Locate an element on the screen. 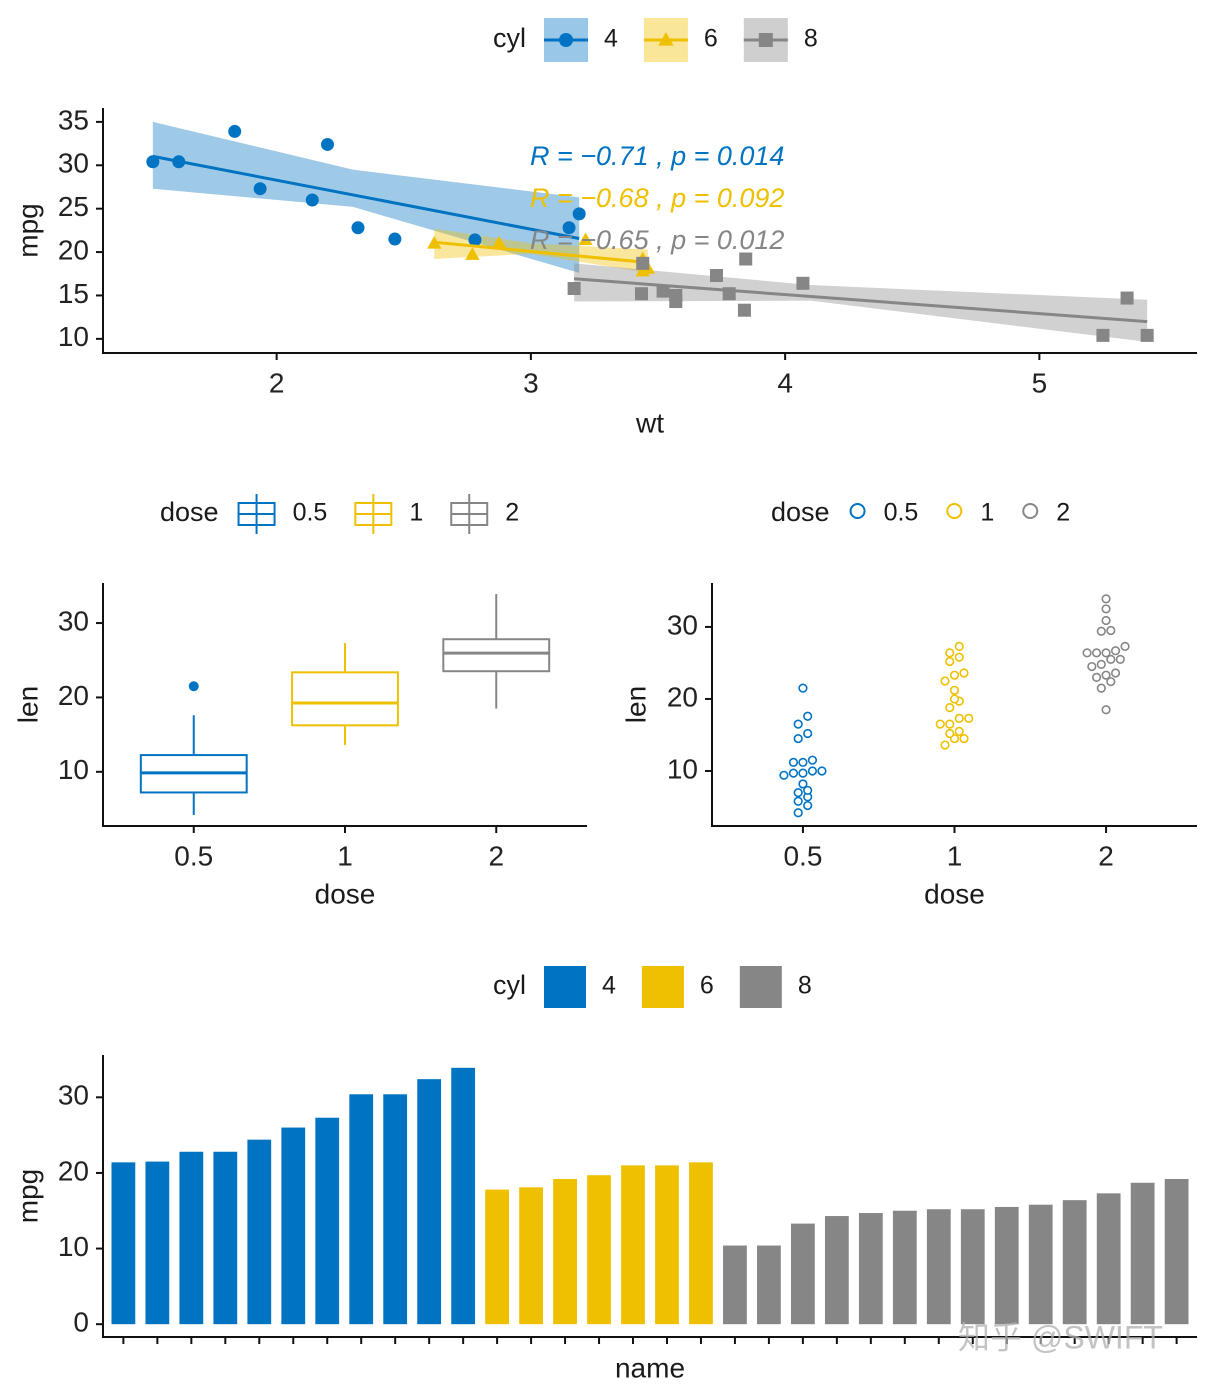 The height and width of the screenshot is (1388, 1213). y-tick-label: 25 is located at coordinates (73, 206).